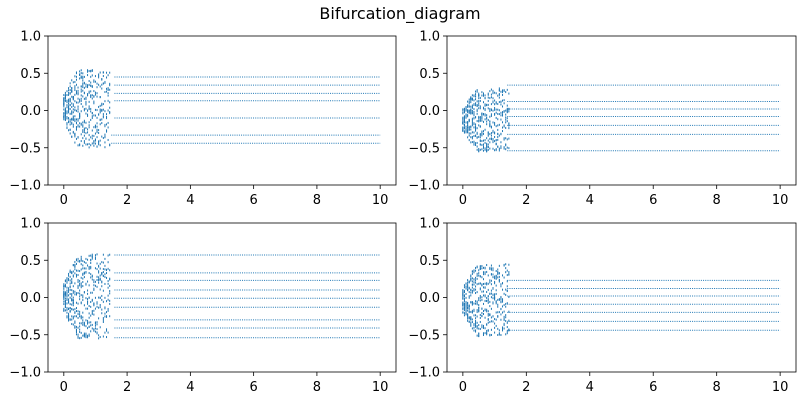 This screenshot has height=400, width=800. Describe the element at coordinates (621, 118) in the screenshot. I see `scatter-points` at that location.